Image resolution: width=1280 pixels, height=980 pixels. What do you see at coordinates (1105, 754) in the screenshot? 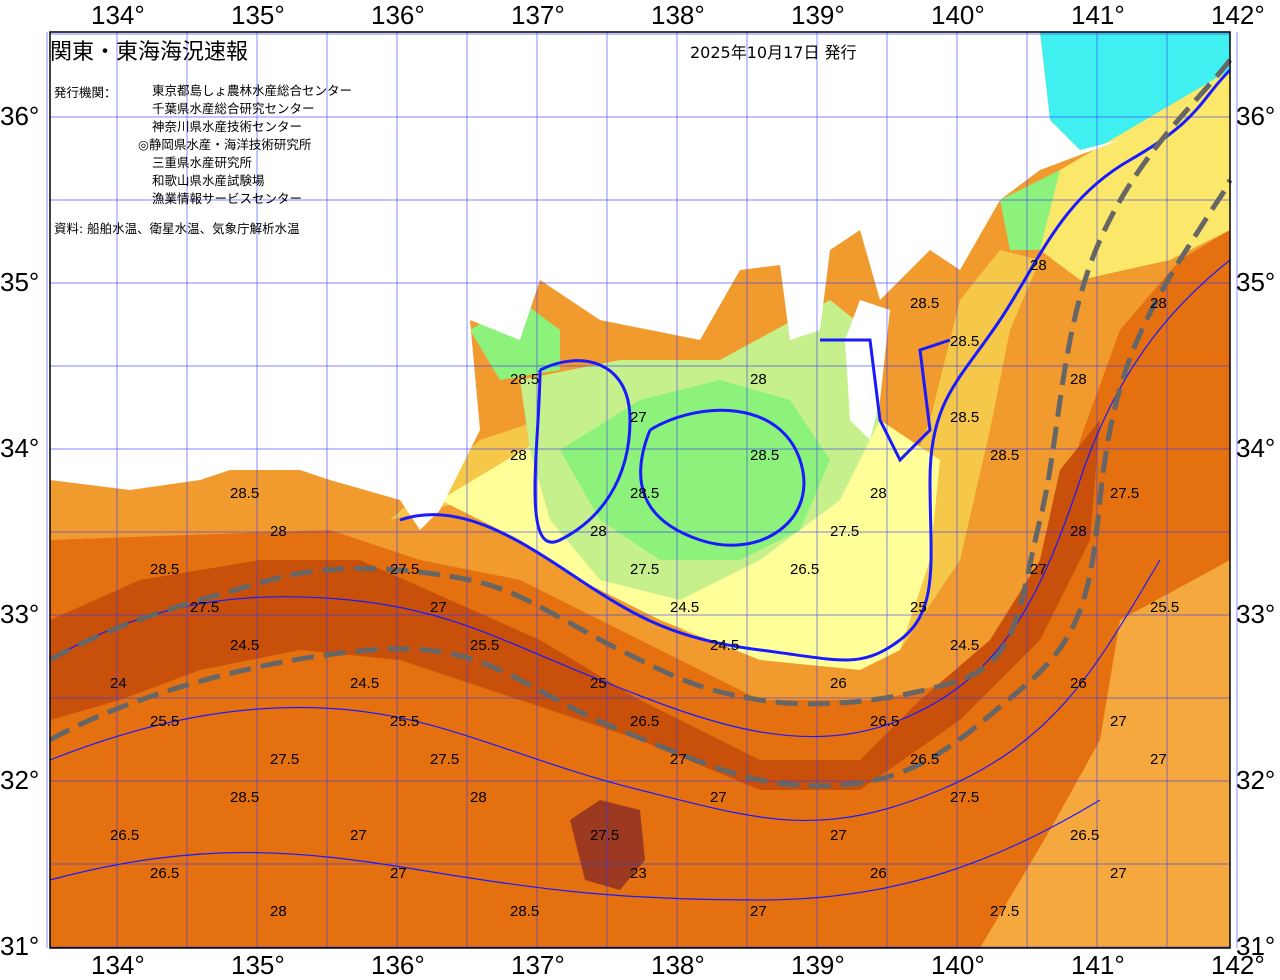
I see `cooler-east-region` at bounding box center [1105, 754].